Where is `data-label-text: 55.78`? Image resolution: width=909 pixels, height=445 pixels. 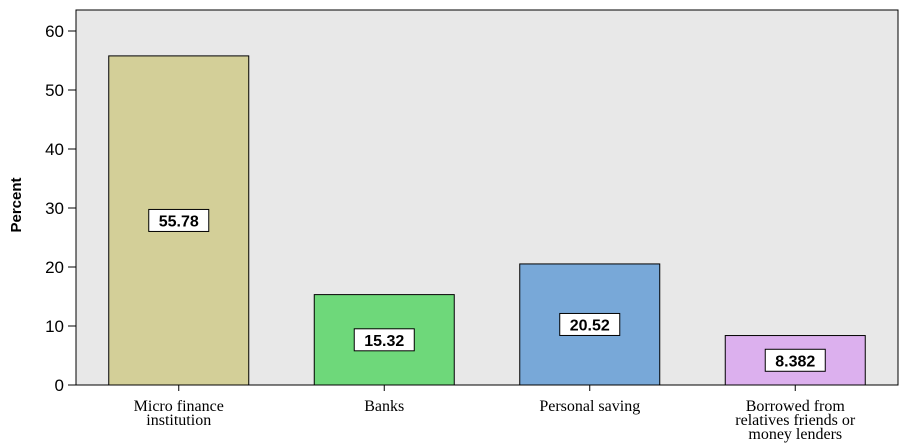
data-label-text: 55.78 is located at coordinates (179, 221).